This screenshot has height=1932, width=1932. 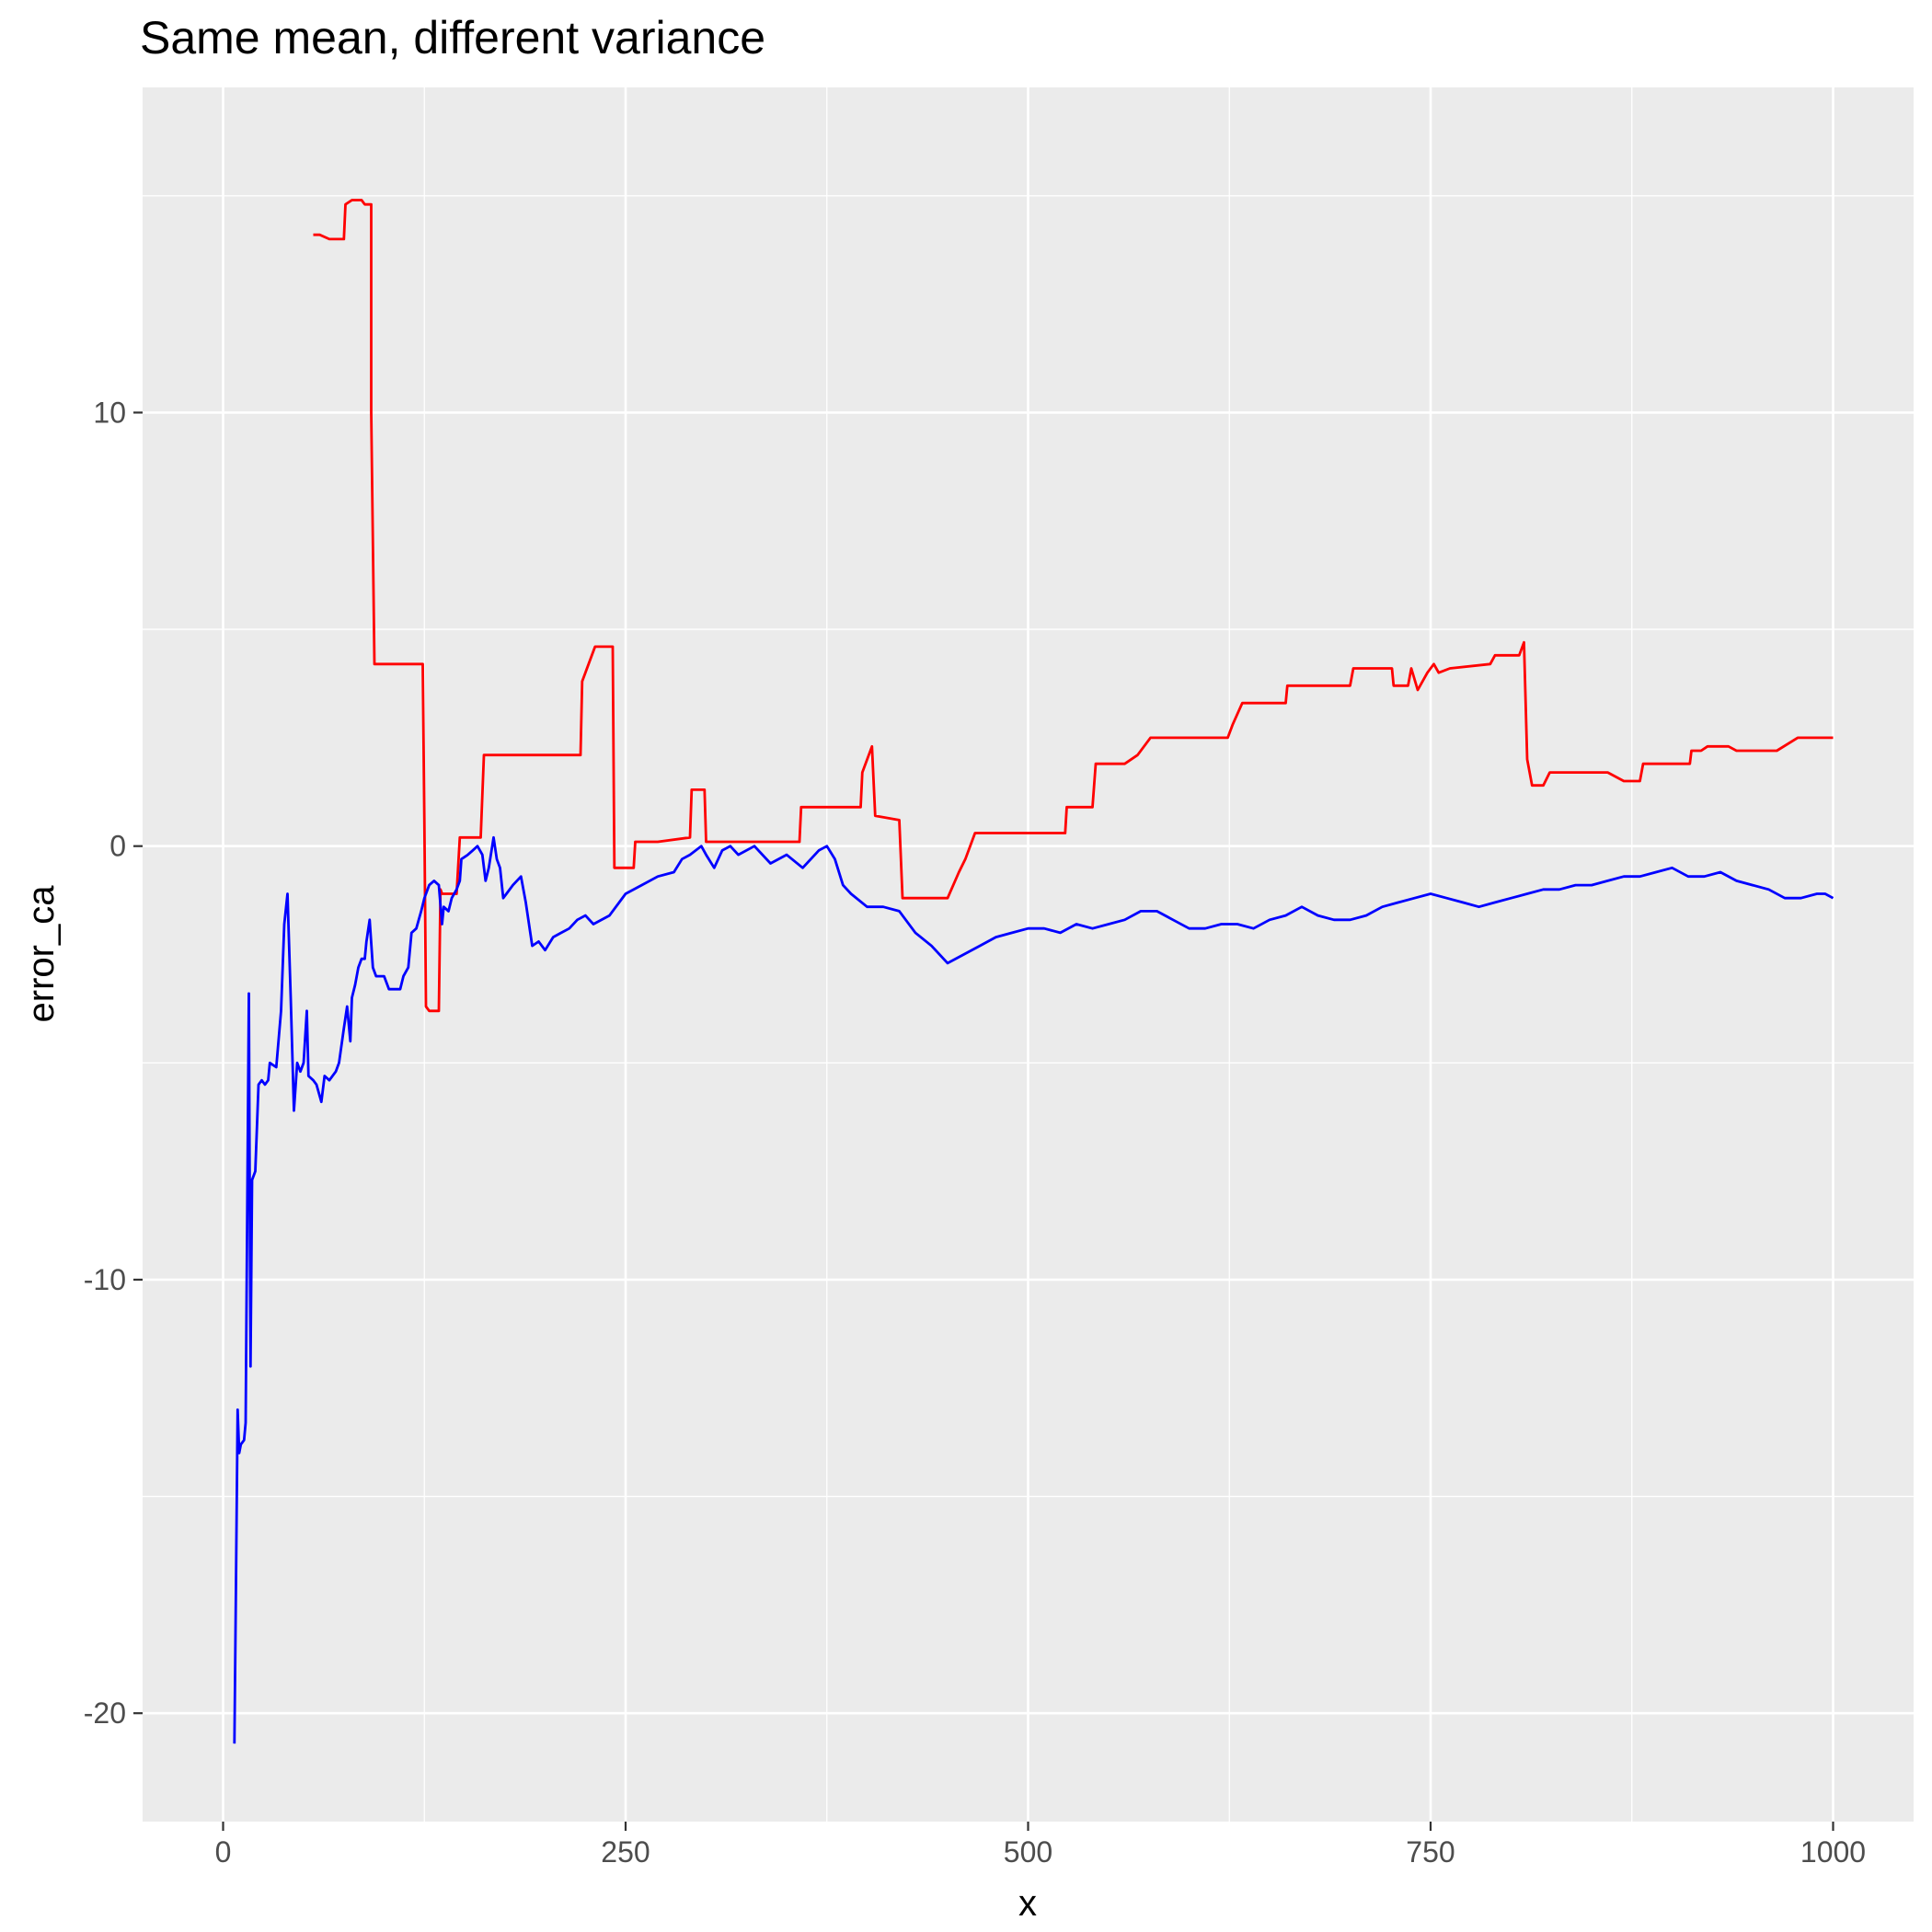 I want to click on x-tick-label: 500, so click(x=1028, y=1852).